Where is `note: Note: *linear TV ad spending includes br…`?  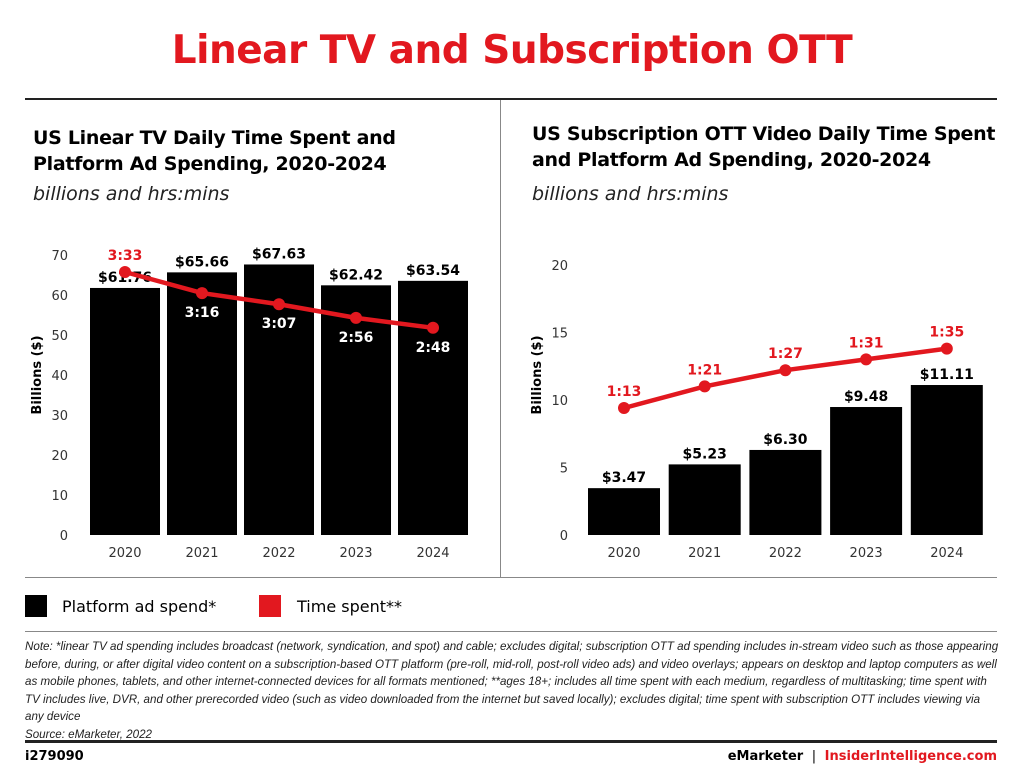
note: Note: *linear TV ad spending includes br… is located at coordinates (512, 690).